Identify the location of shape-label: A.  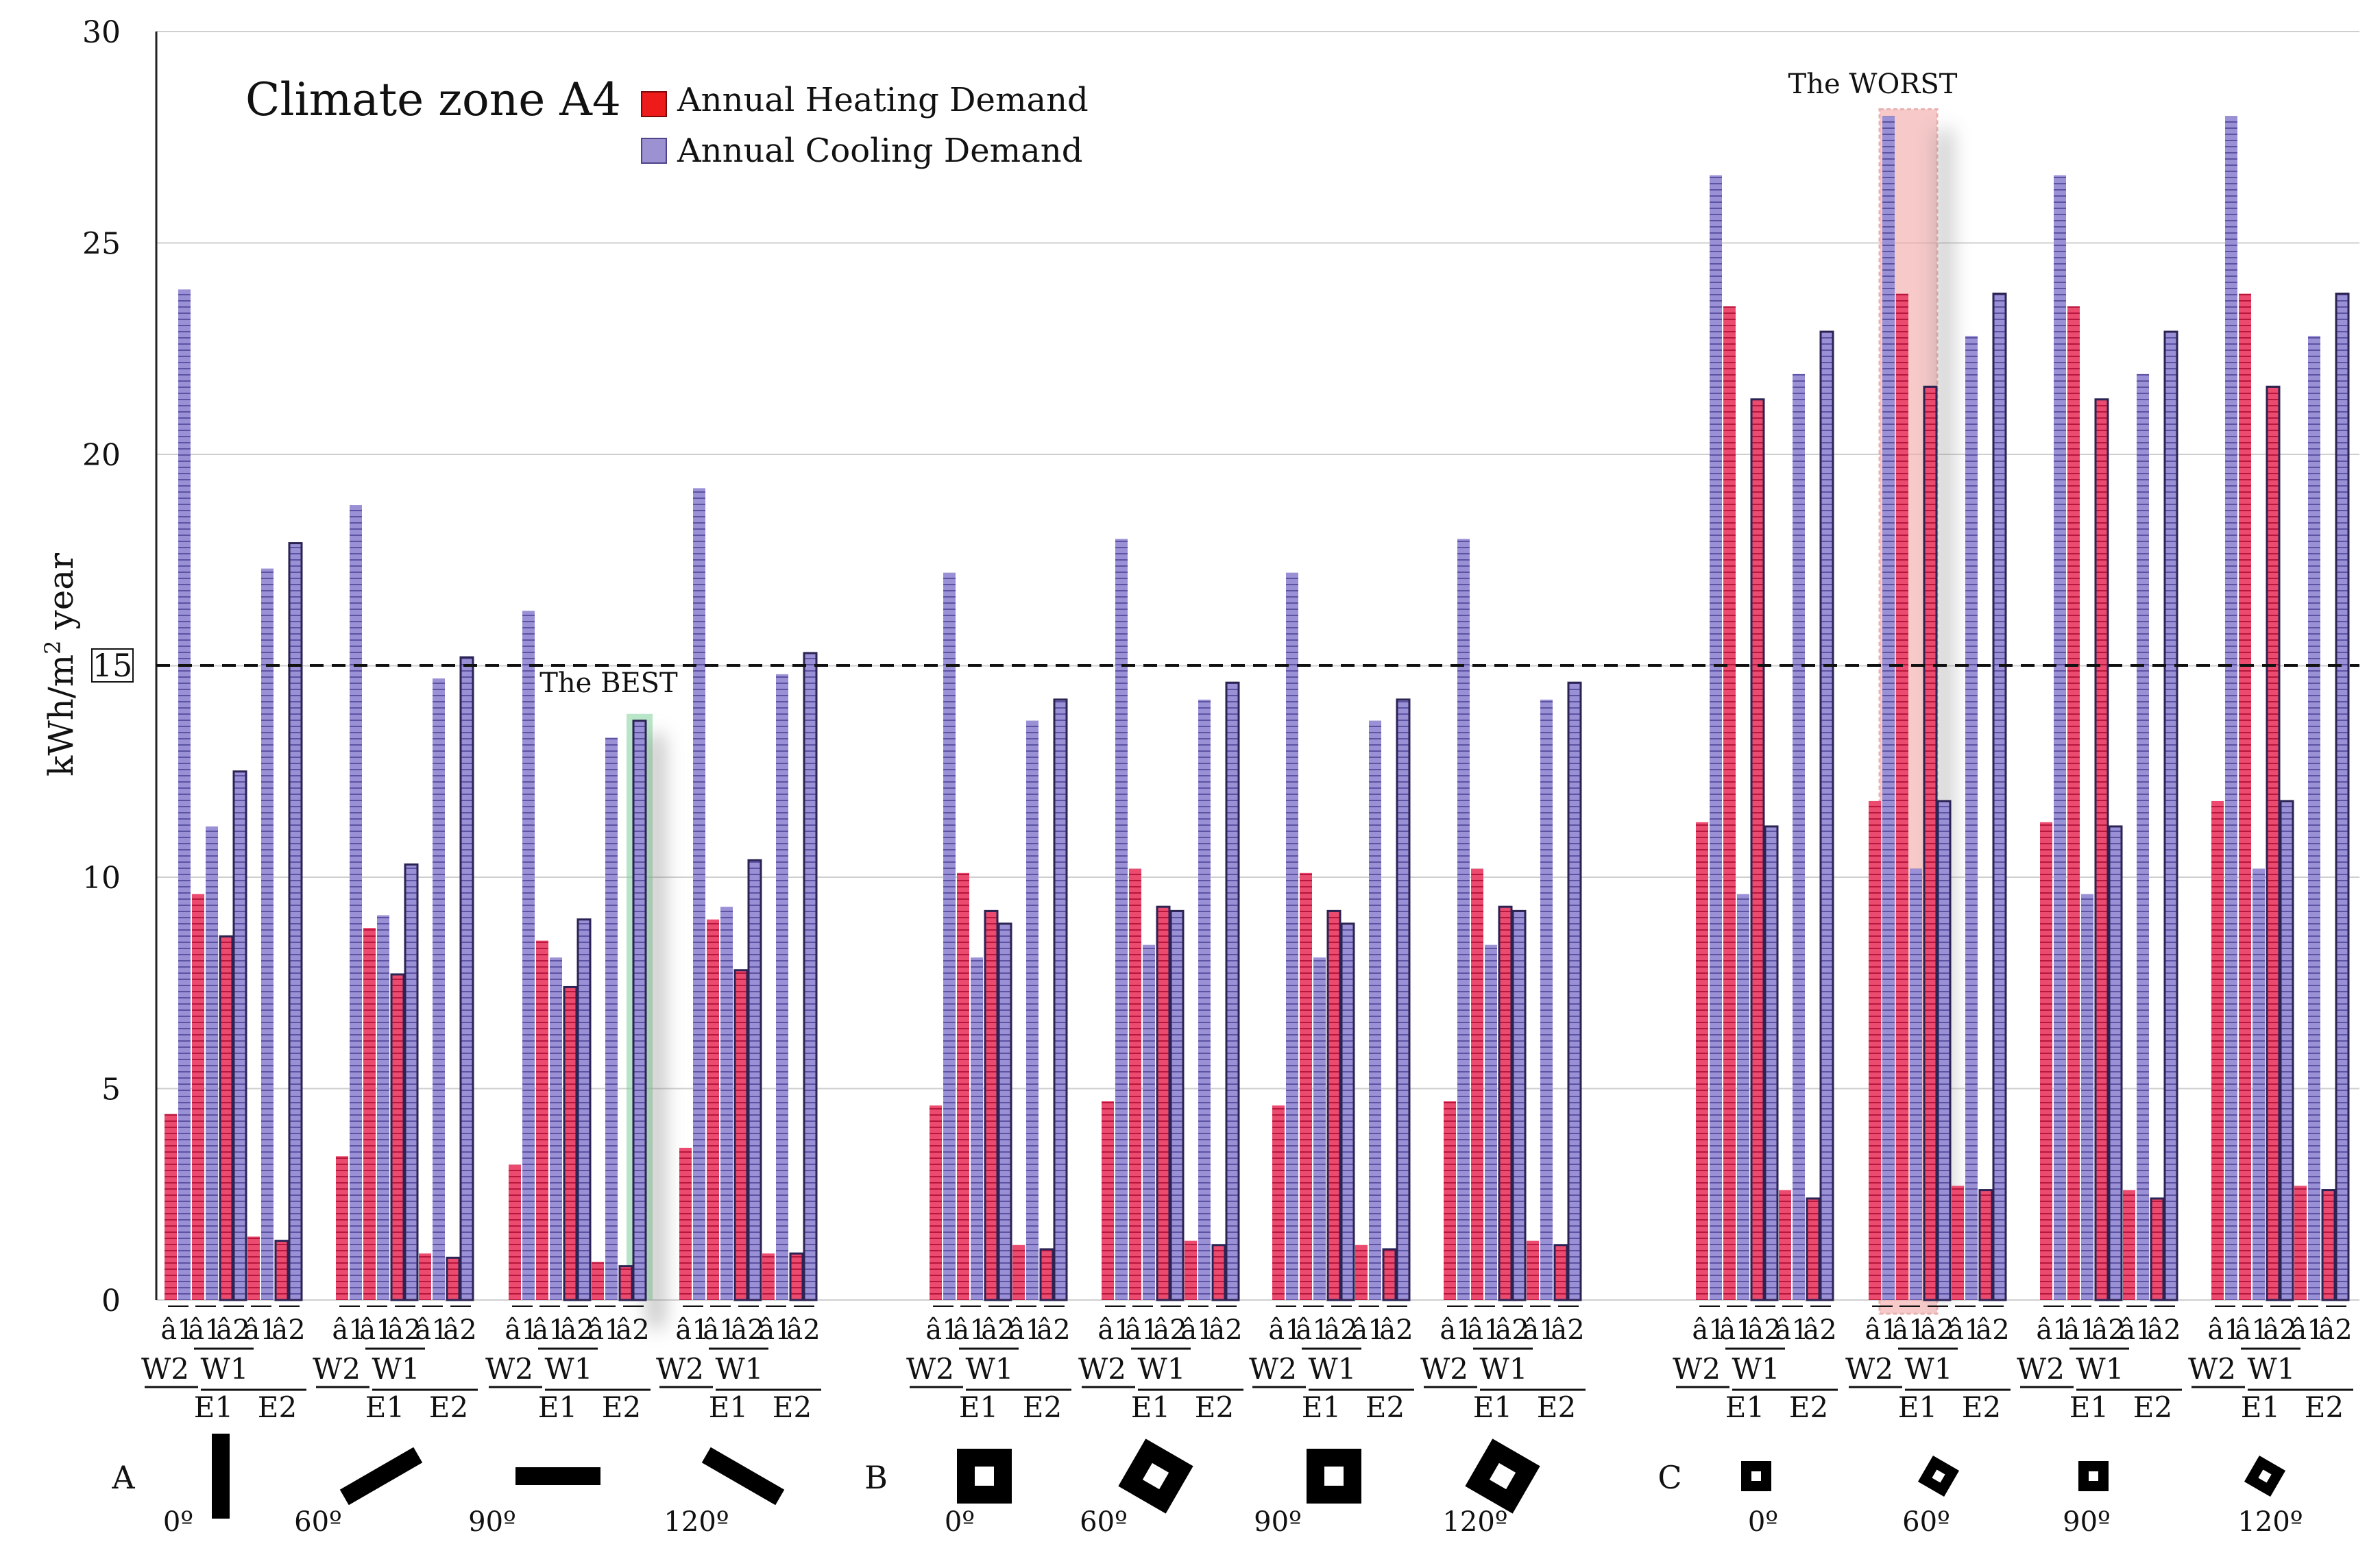
(123, 1477).